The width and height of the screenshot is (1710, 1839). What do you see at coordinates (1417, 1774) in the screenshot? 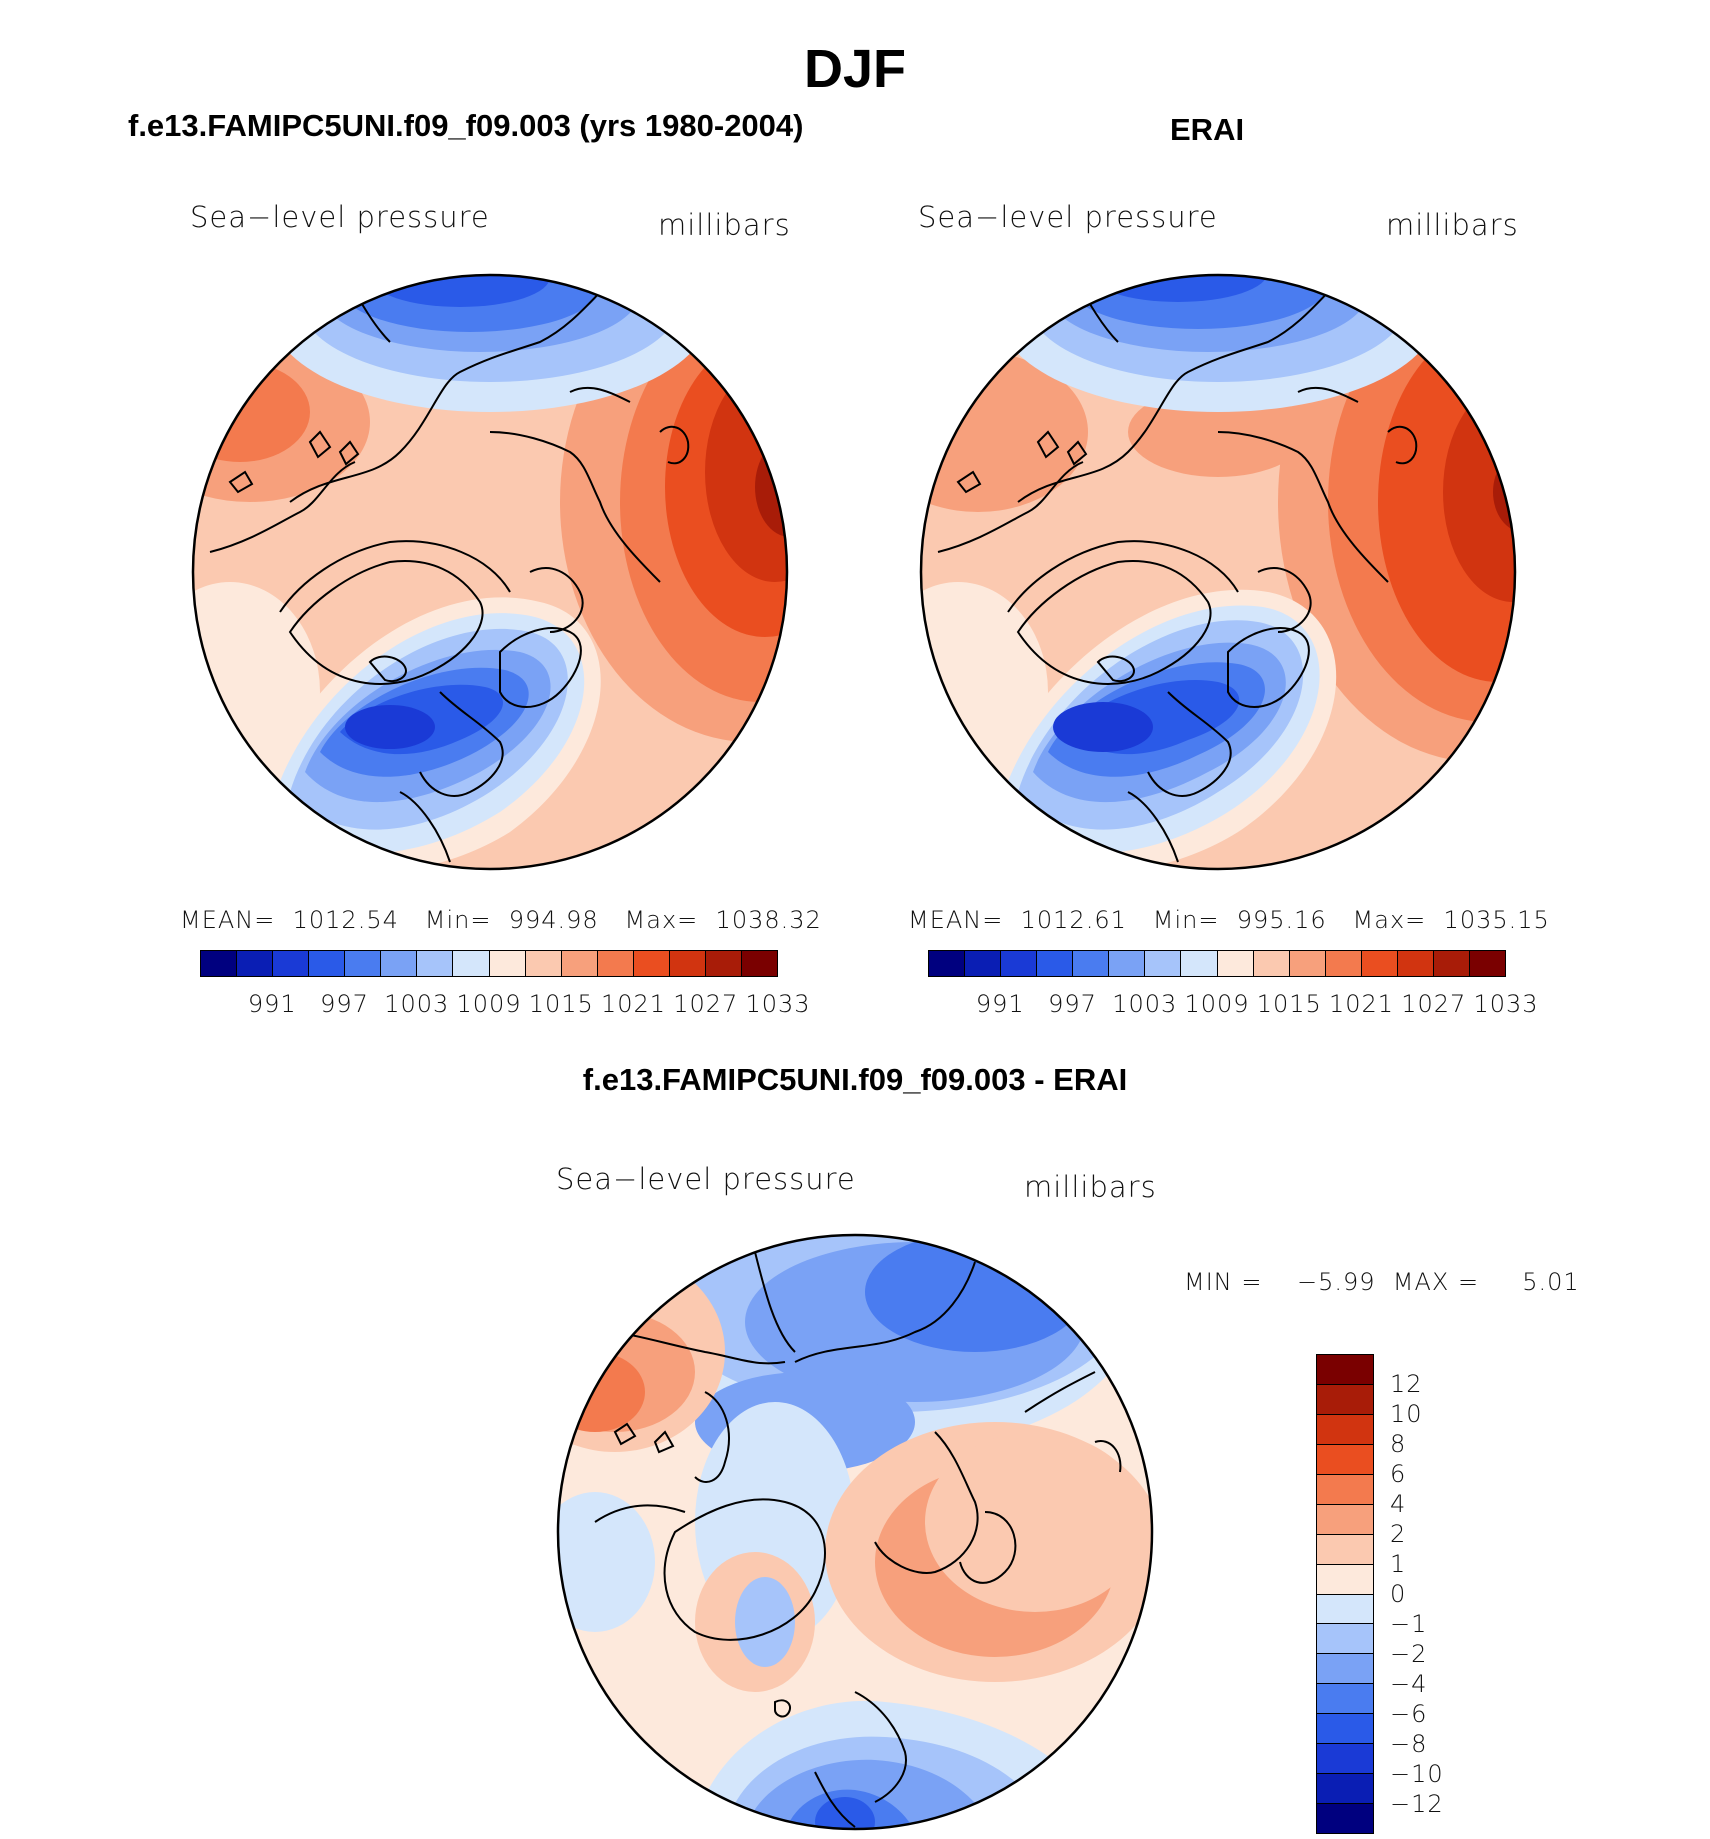
I see `colorbar-tick: −10` at bounding box center [1417, 1774].